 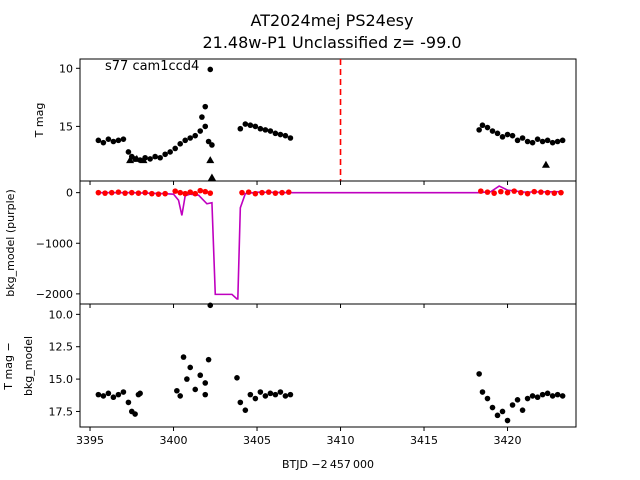 I want to click on y-tick-label: 17.5, so click(x=61, y=411).